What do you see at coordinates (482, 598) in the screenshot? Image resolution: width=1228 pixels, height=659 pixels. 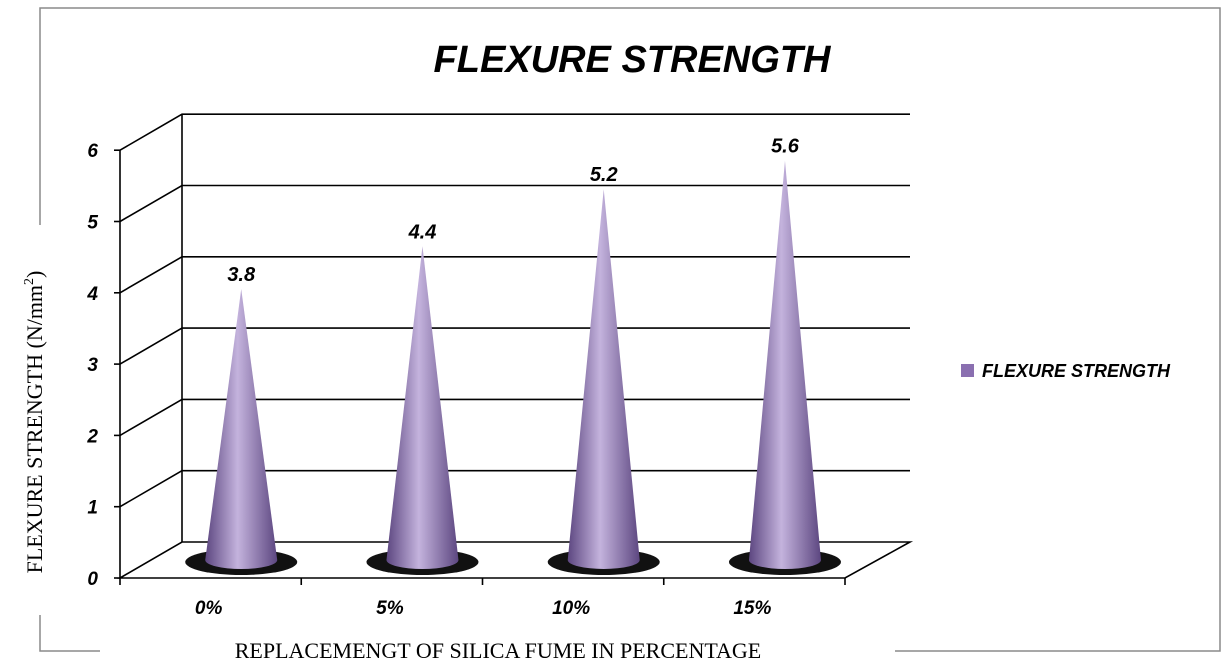 I see `x-axis-ticks: 0% 5% 10% 15%` at bounding box center [482, 598].